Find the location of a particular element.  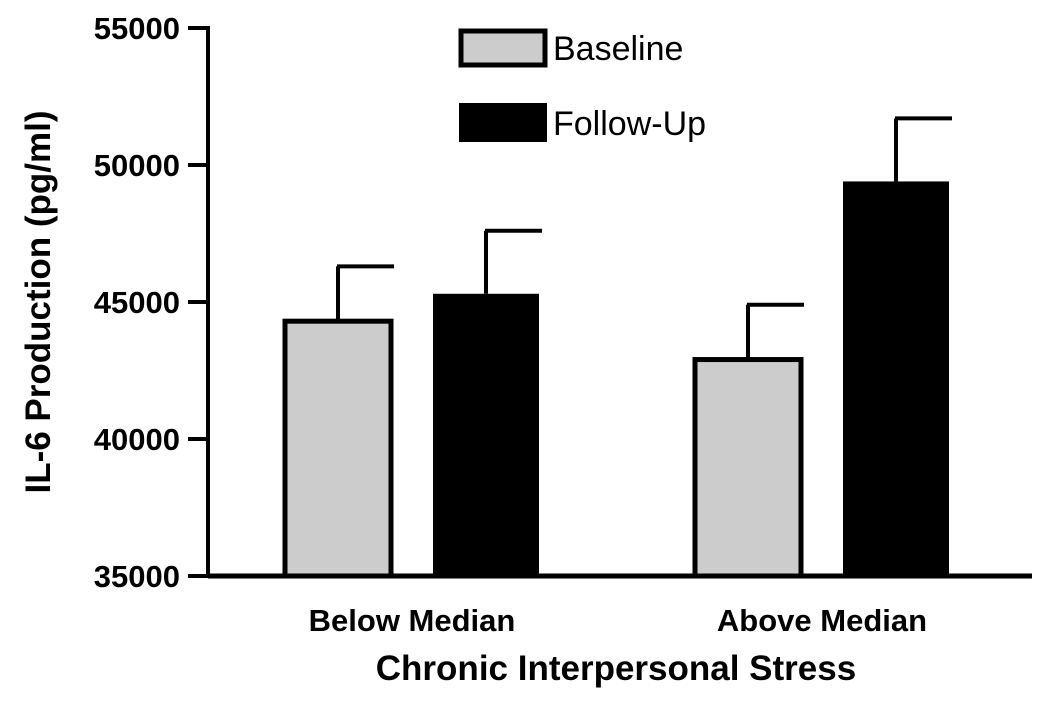

legend-swatch-follow-up is located at coordinates (503, 122).